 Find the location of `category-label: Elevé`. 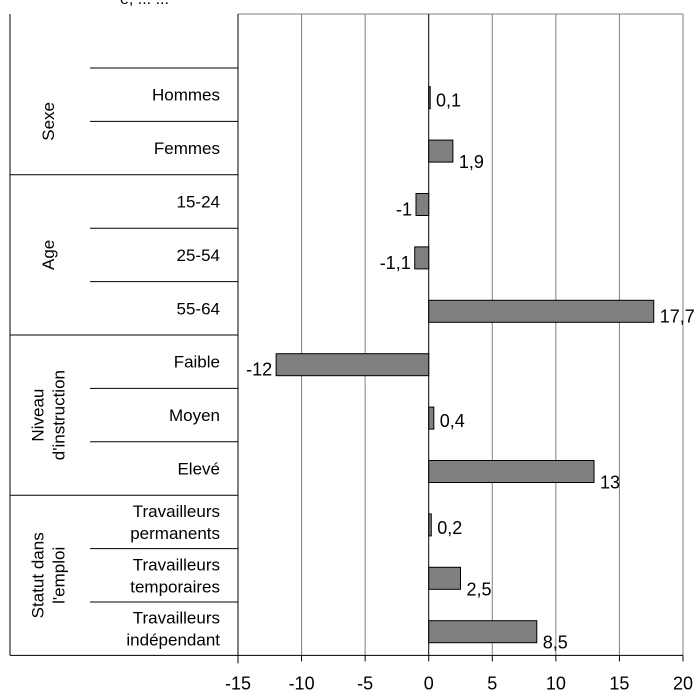

category-label: Elevé is located at coordinates (198, 469).